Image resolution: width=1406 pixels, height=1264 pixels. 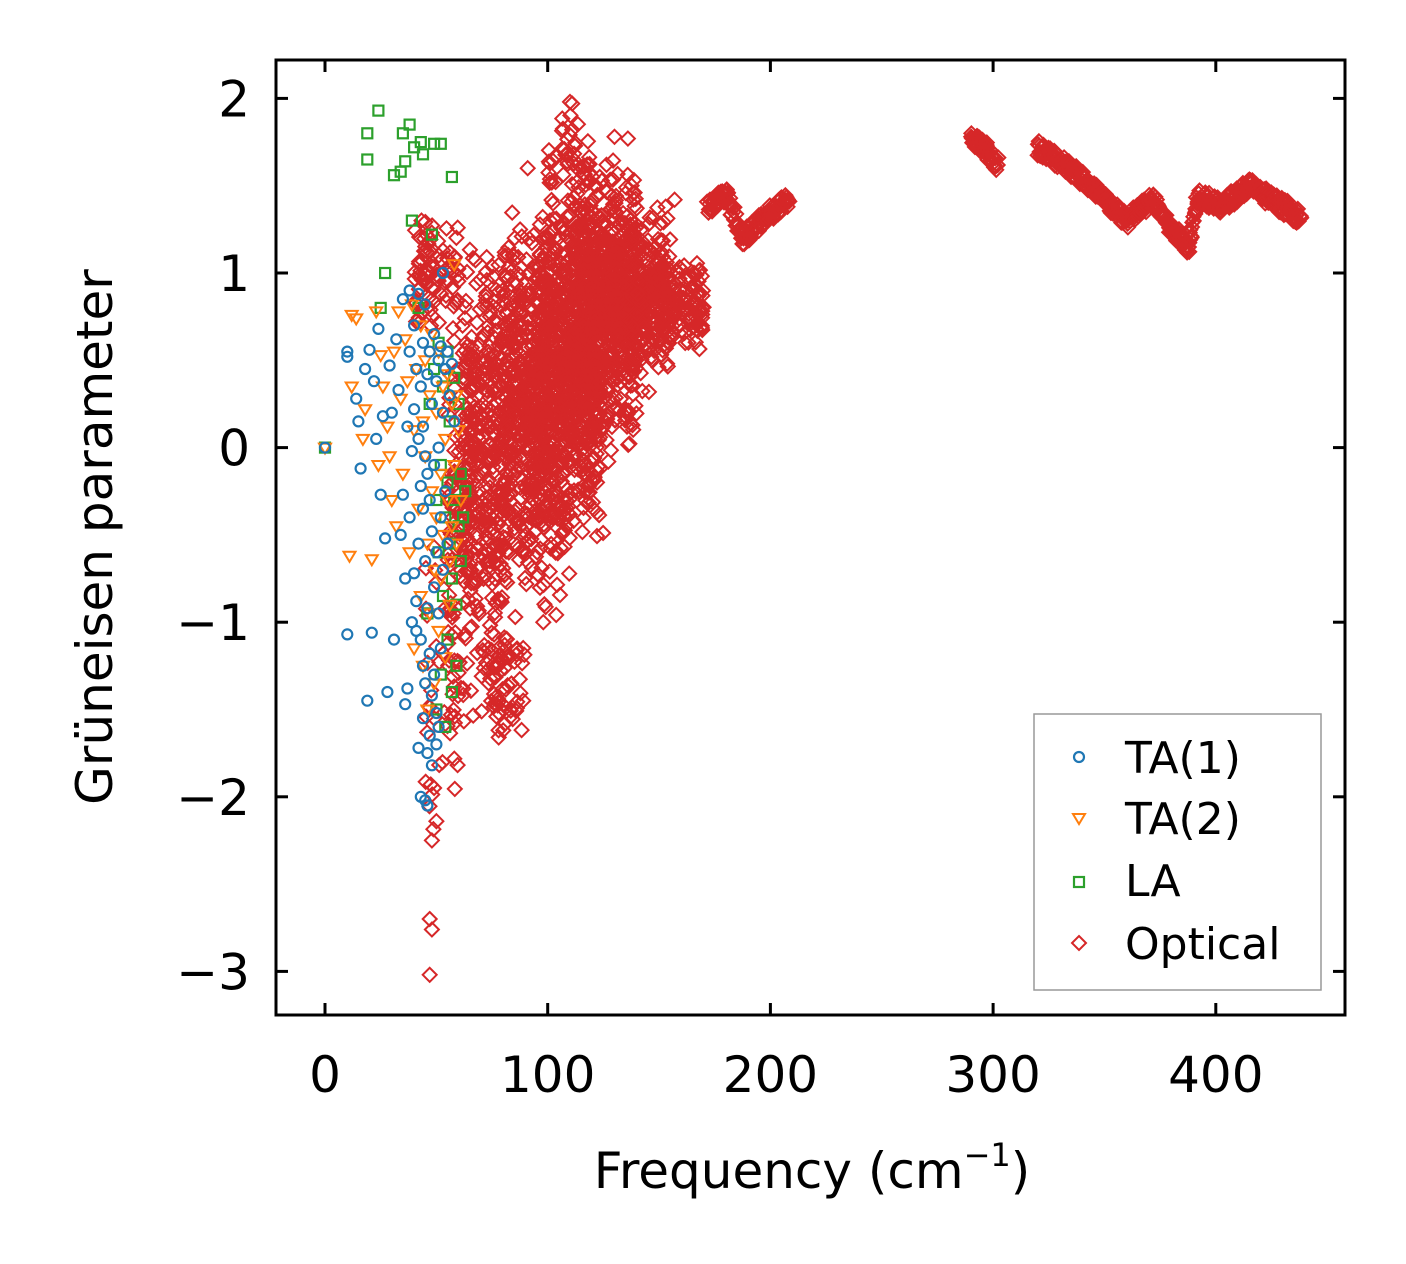 What do you see at coordinates (234, 274) in the screenshot?
I see `y-tick-label: 1` at bounding box center [234, 274].